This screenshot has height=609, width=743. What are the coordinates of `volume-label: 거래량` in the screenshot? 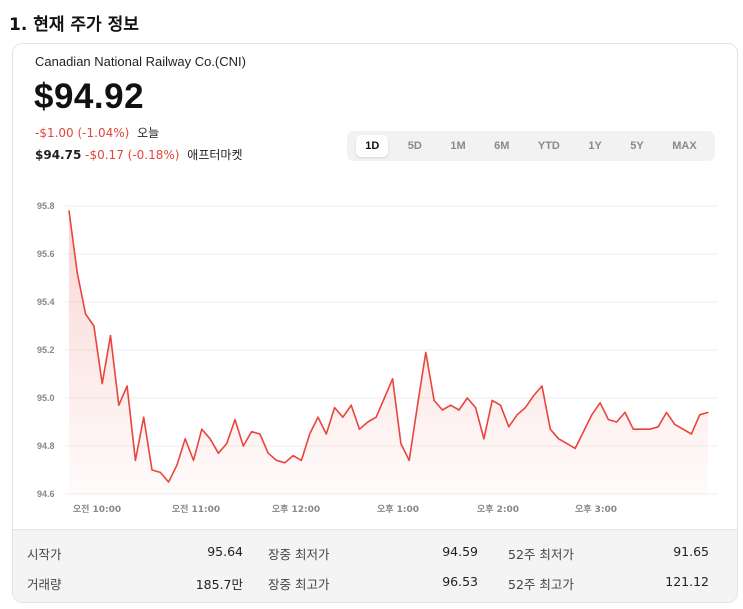 It's located at (44, 584).